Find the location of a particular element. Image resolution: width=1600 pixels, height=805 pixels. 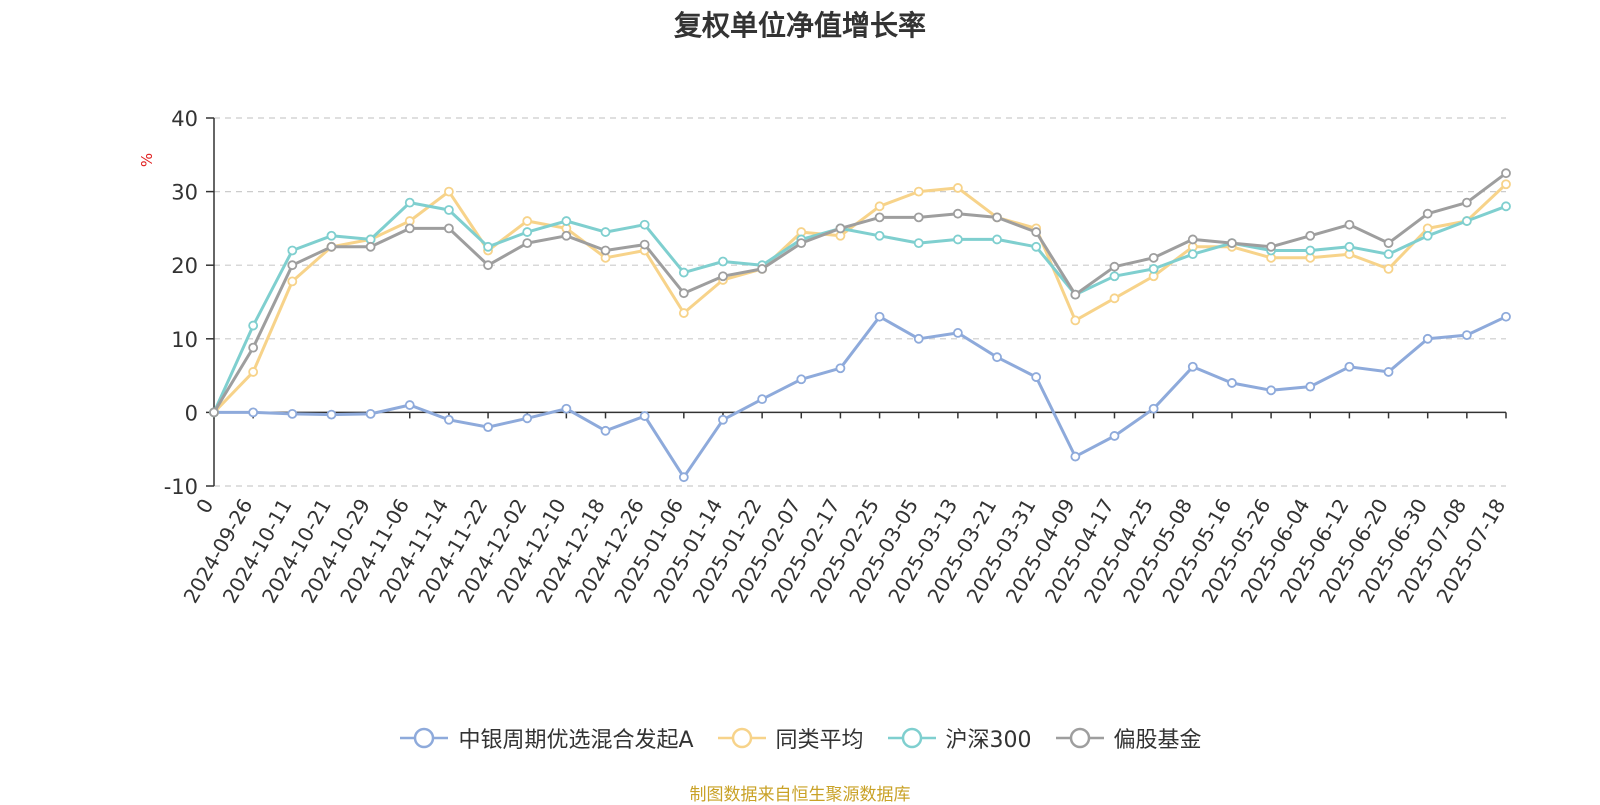

data-source-note: 制图数据来自恒生聚源数据库 is located at coordinates (800, 795).